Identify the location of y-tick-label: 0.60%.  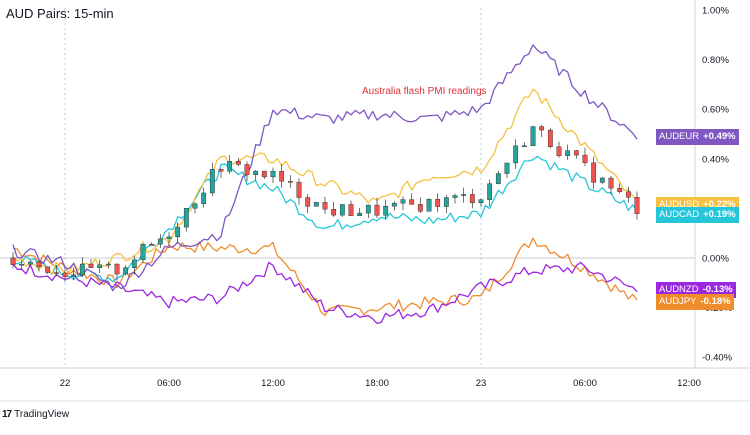
(715, 110).